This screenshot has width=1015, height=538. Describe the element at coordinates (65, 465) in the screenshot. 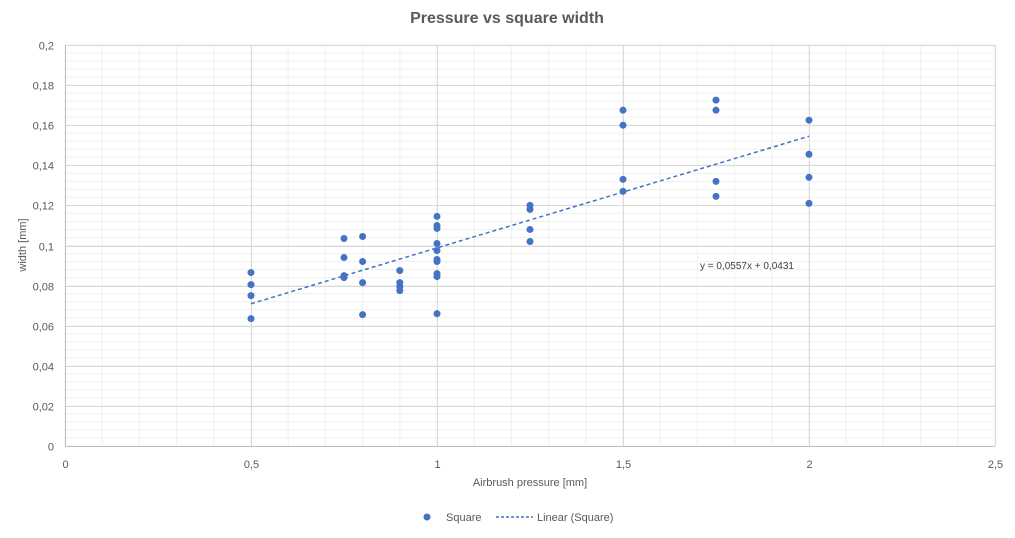

I see `x-tick-label: 0` at that location.